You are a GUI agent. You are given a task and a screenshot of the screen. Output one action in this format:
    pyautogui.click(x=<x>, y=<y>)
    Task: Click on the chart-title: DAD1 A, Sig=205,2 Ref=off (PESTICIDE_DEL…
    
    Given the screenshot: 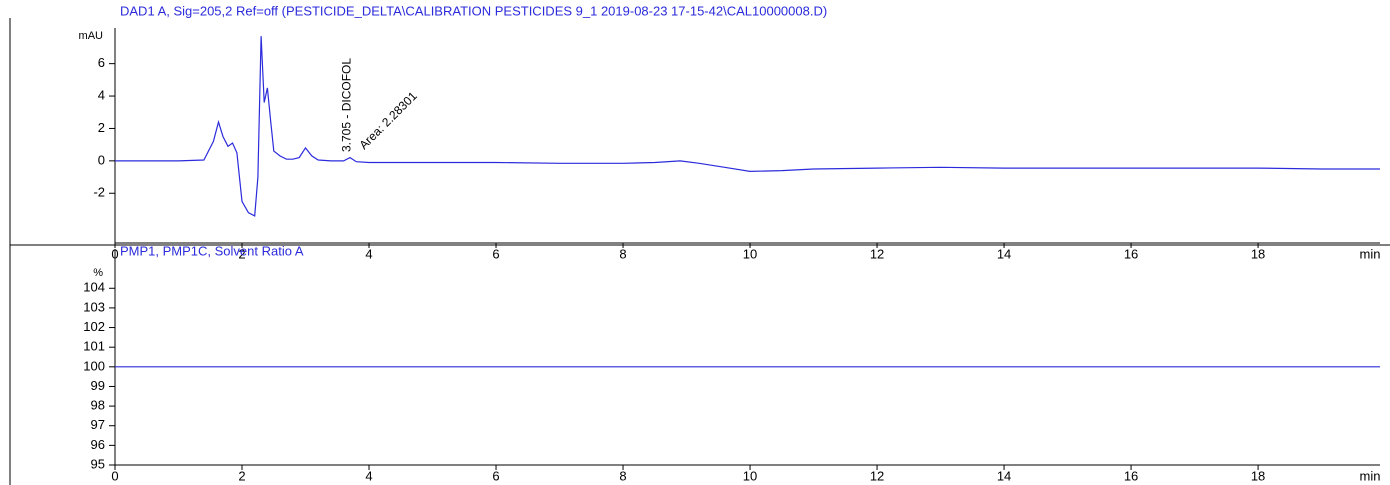 What is the action you would take?
    pyautogui.click(x=473, y=10)
    